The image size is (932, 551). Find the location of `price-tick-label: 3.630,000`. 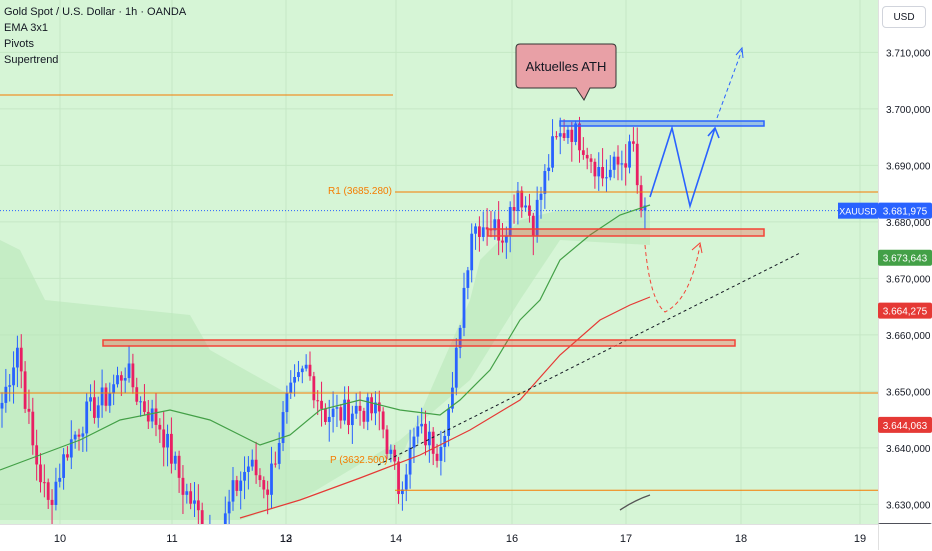

price-tick-label: 3.630,000 is located at coordinates (908, 505).